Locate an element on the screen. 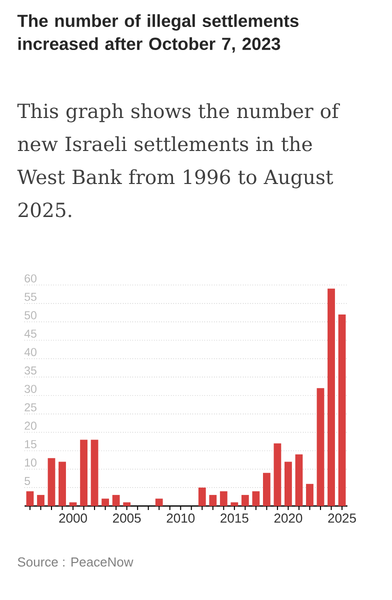 This screenshot has height=600, width=392. y-tick-label: 25 is located at coordinates (30, 407).